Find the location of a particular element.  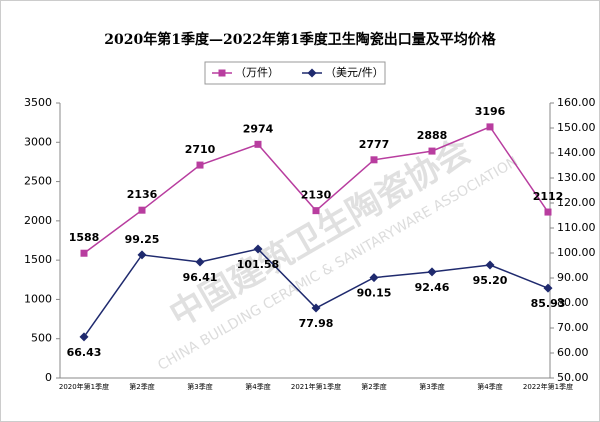

y-tick-label: 500 is located at coordinates (41, 338).